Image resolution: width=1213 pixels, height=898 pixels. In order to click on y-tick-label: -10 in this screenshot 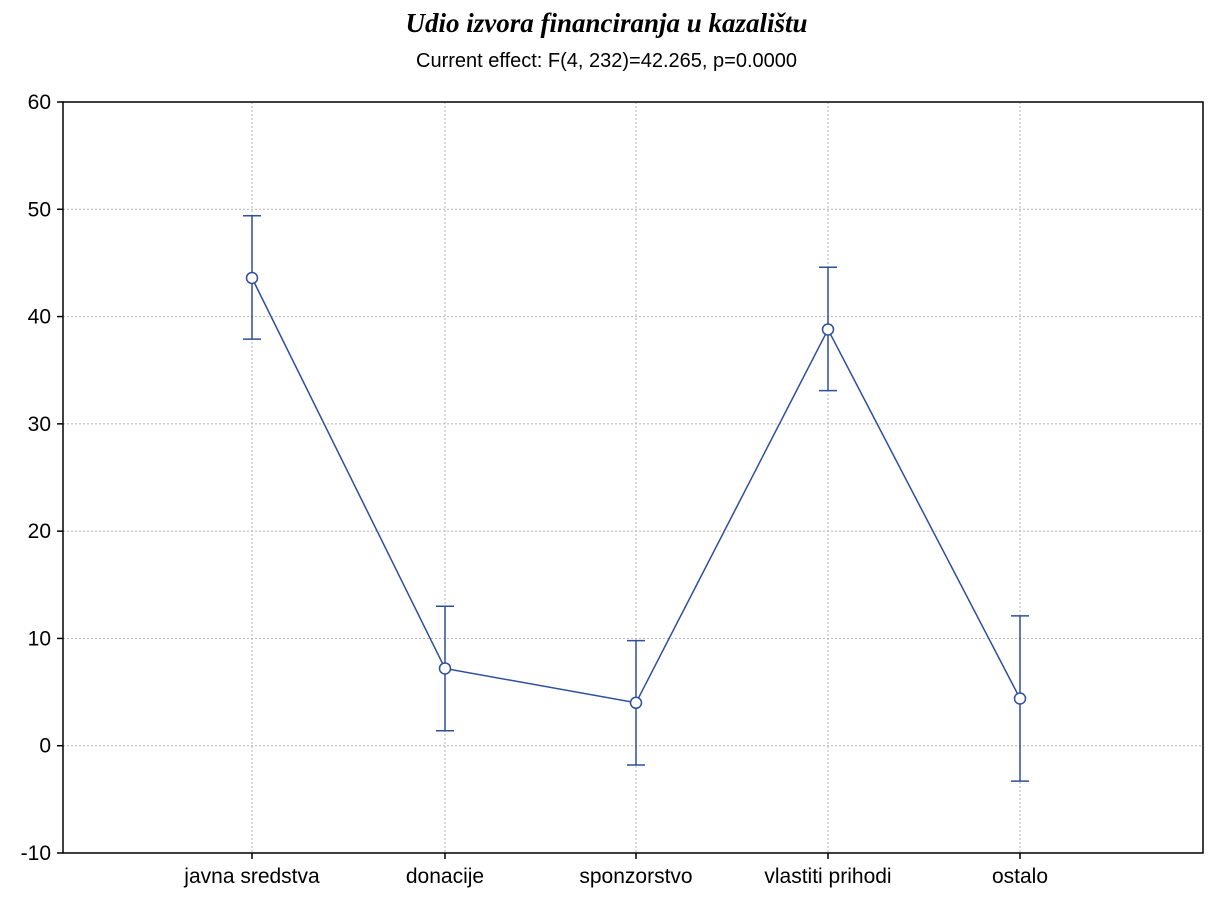, I will do `click(36, 853)`.